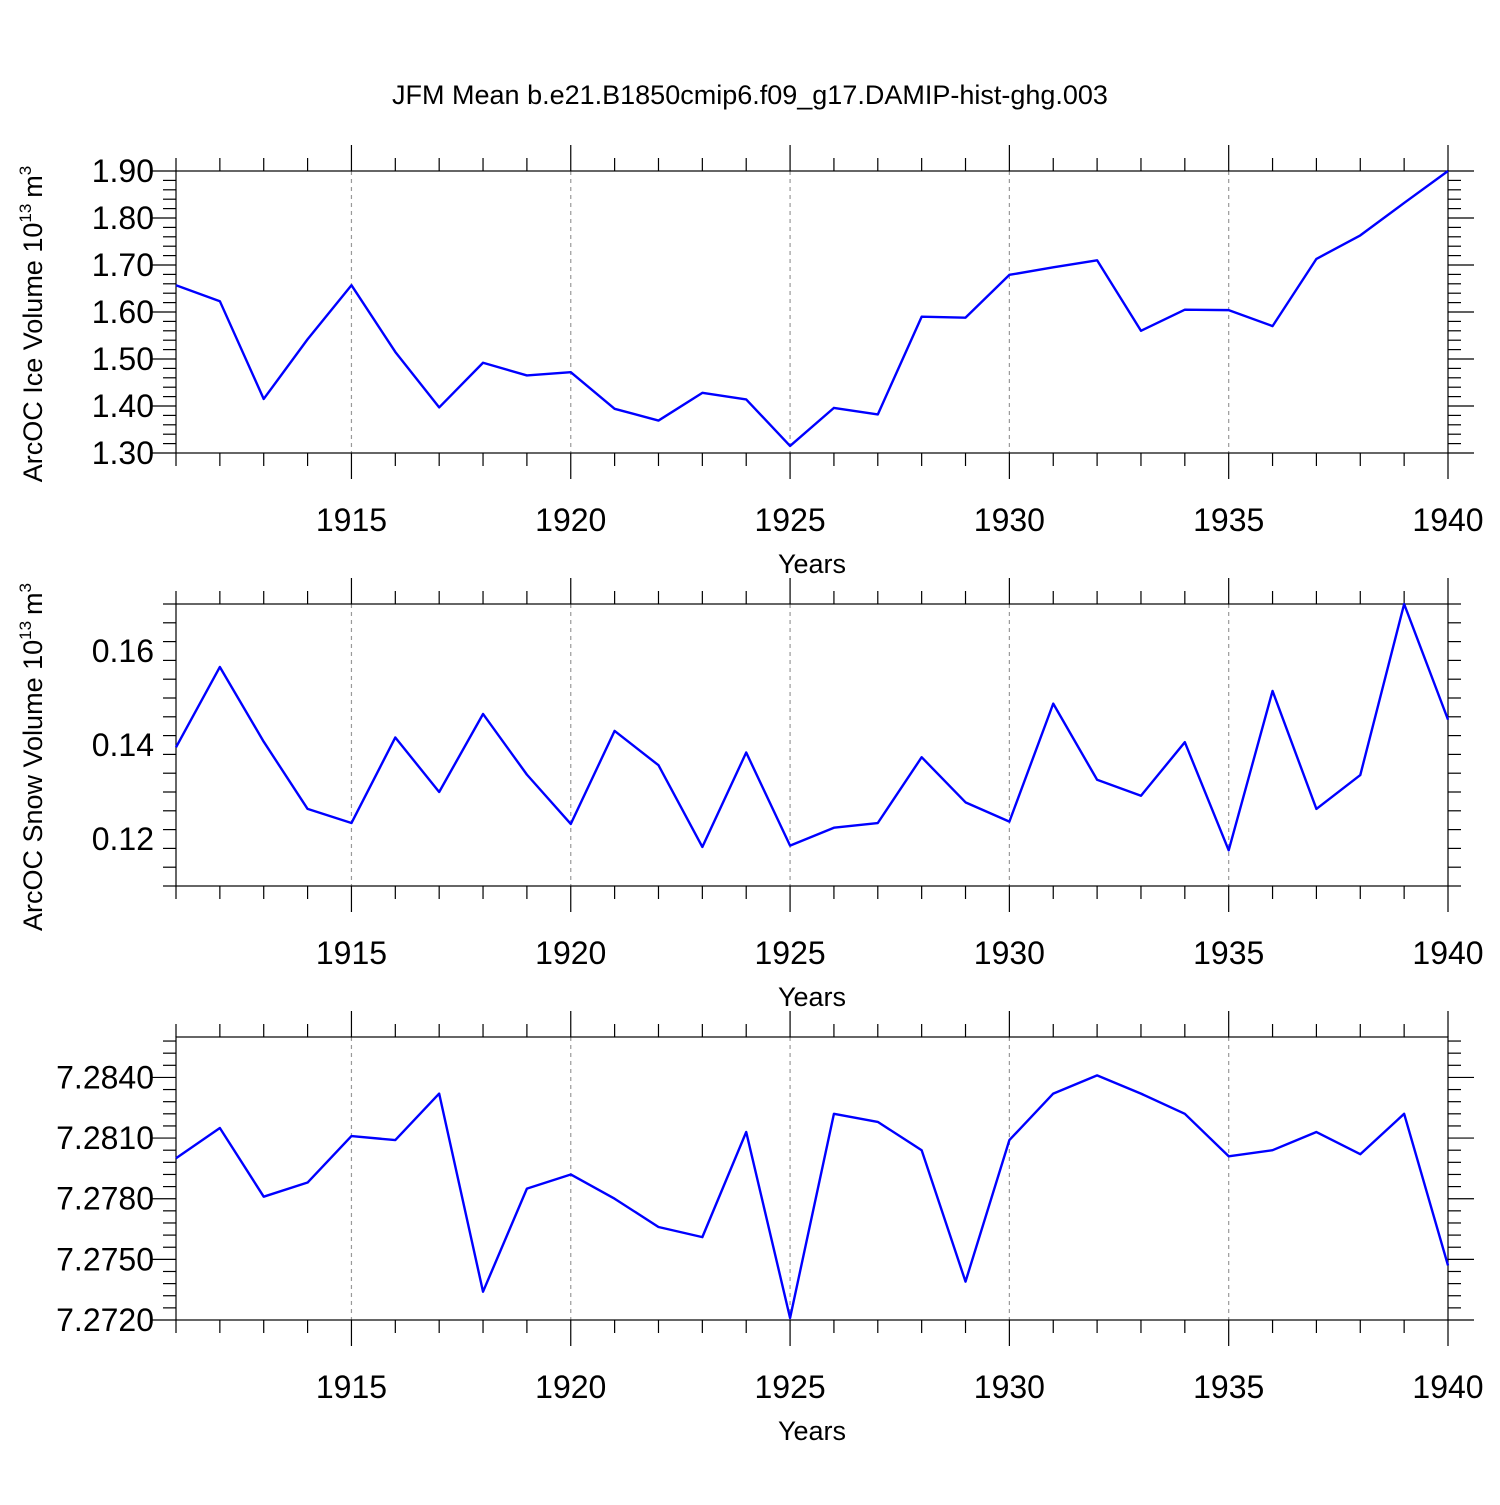 This screenshot has height=1505, width=1500. I want to click on y-tick-label: 1.90, so click(123, 171).